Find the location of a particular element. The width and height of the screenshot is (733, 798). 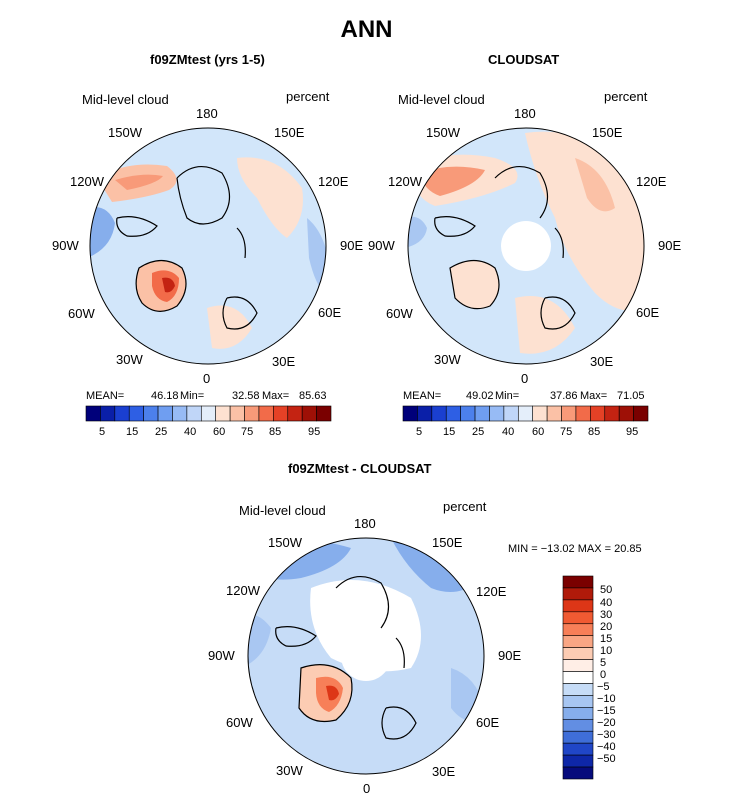

colorbar-diff is located at coordinates (578, 677).